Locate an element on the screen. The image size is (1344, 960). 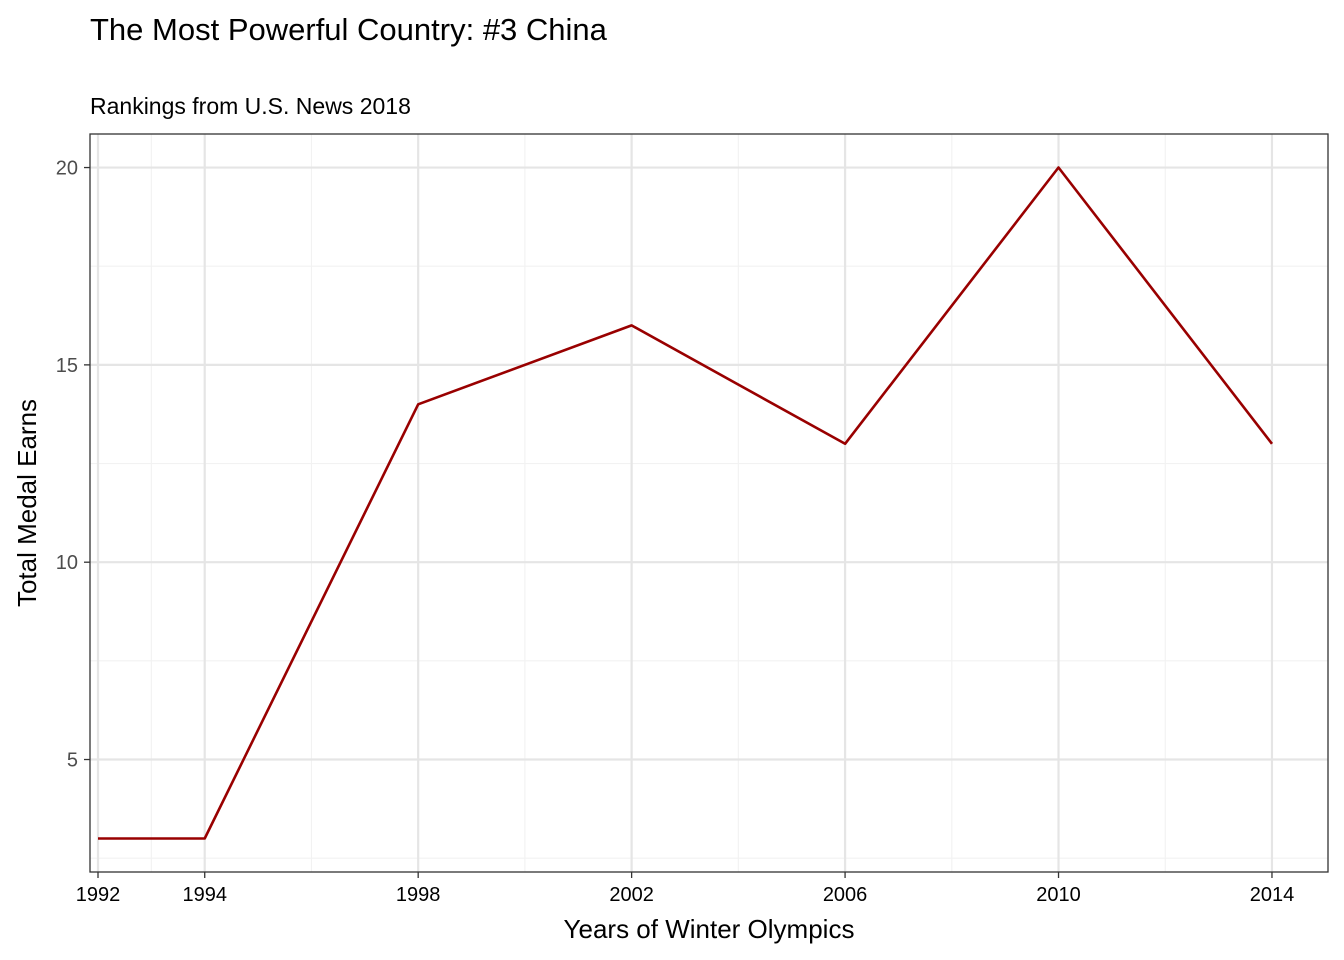
x-tick-label: 1994 is located at coordinates (204, 895).